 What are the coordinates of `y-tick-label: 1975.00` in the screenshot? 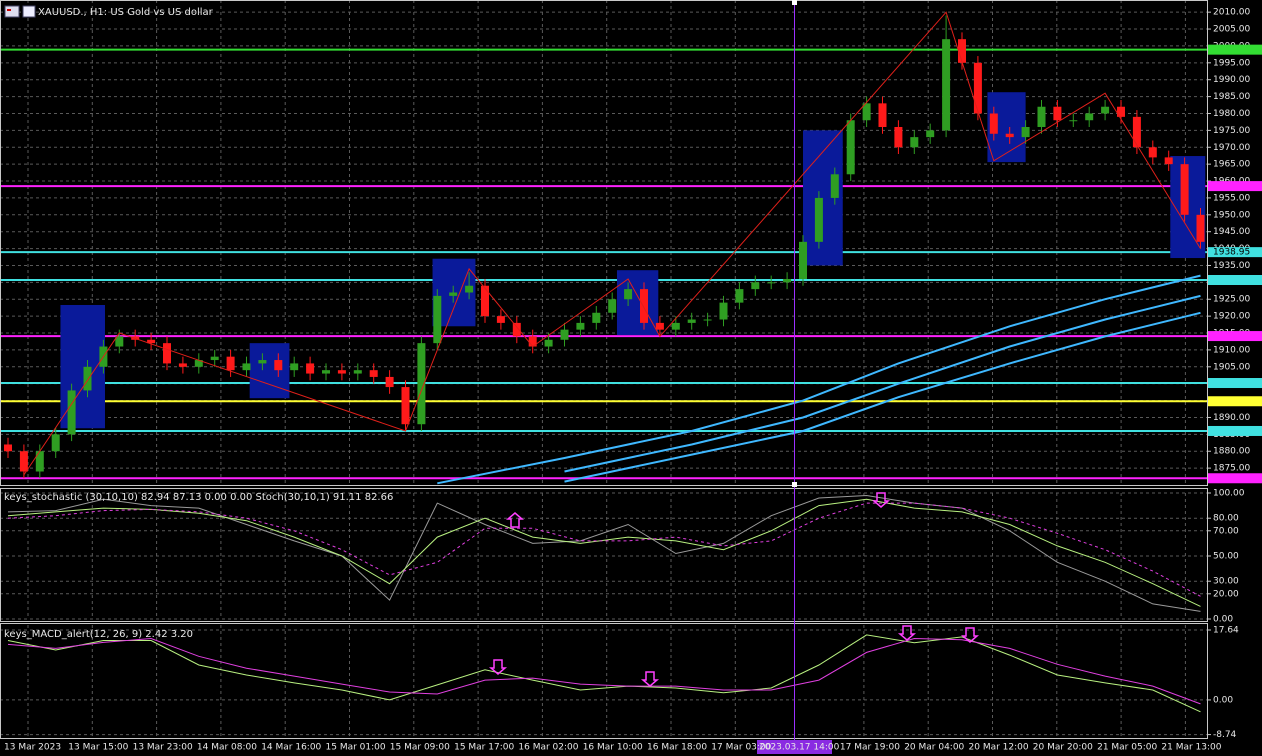 It's located at (1231, 131).